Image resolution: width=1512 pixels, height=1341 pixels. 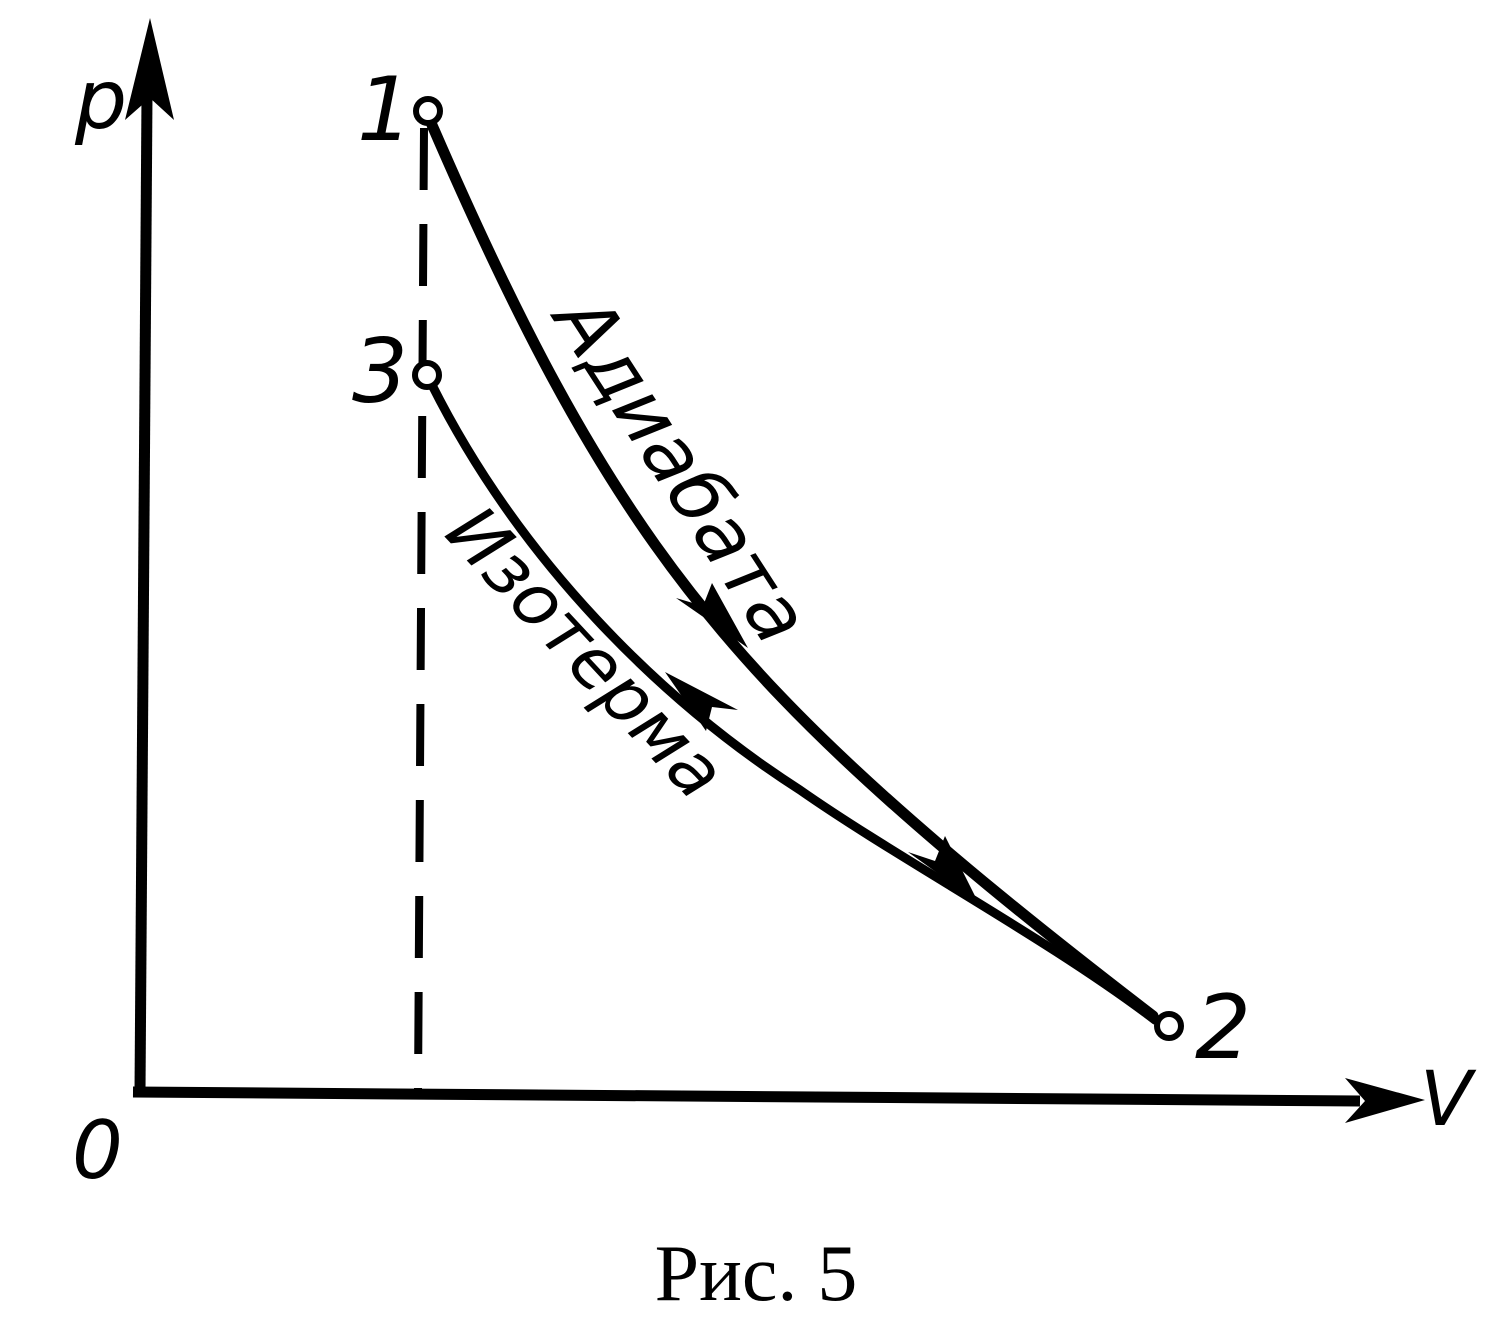 What do you see at coordinates (1385, 1100) in the screenshot?
I see `x-axis-arrowhead-icon` at bounding box center [1385, 1100].